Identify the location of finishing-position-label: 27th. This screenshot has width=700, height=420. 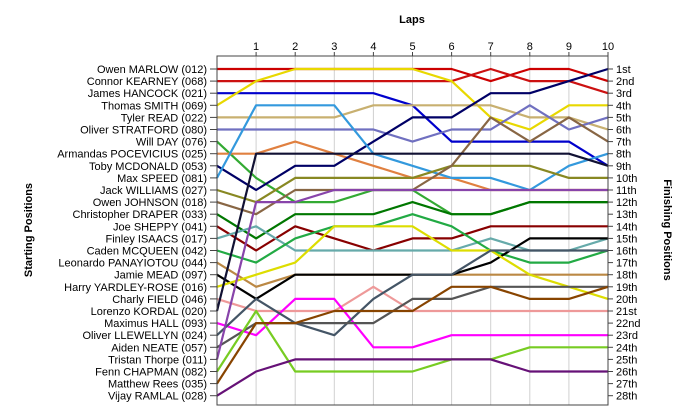
(626, 385).